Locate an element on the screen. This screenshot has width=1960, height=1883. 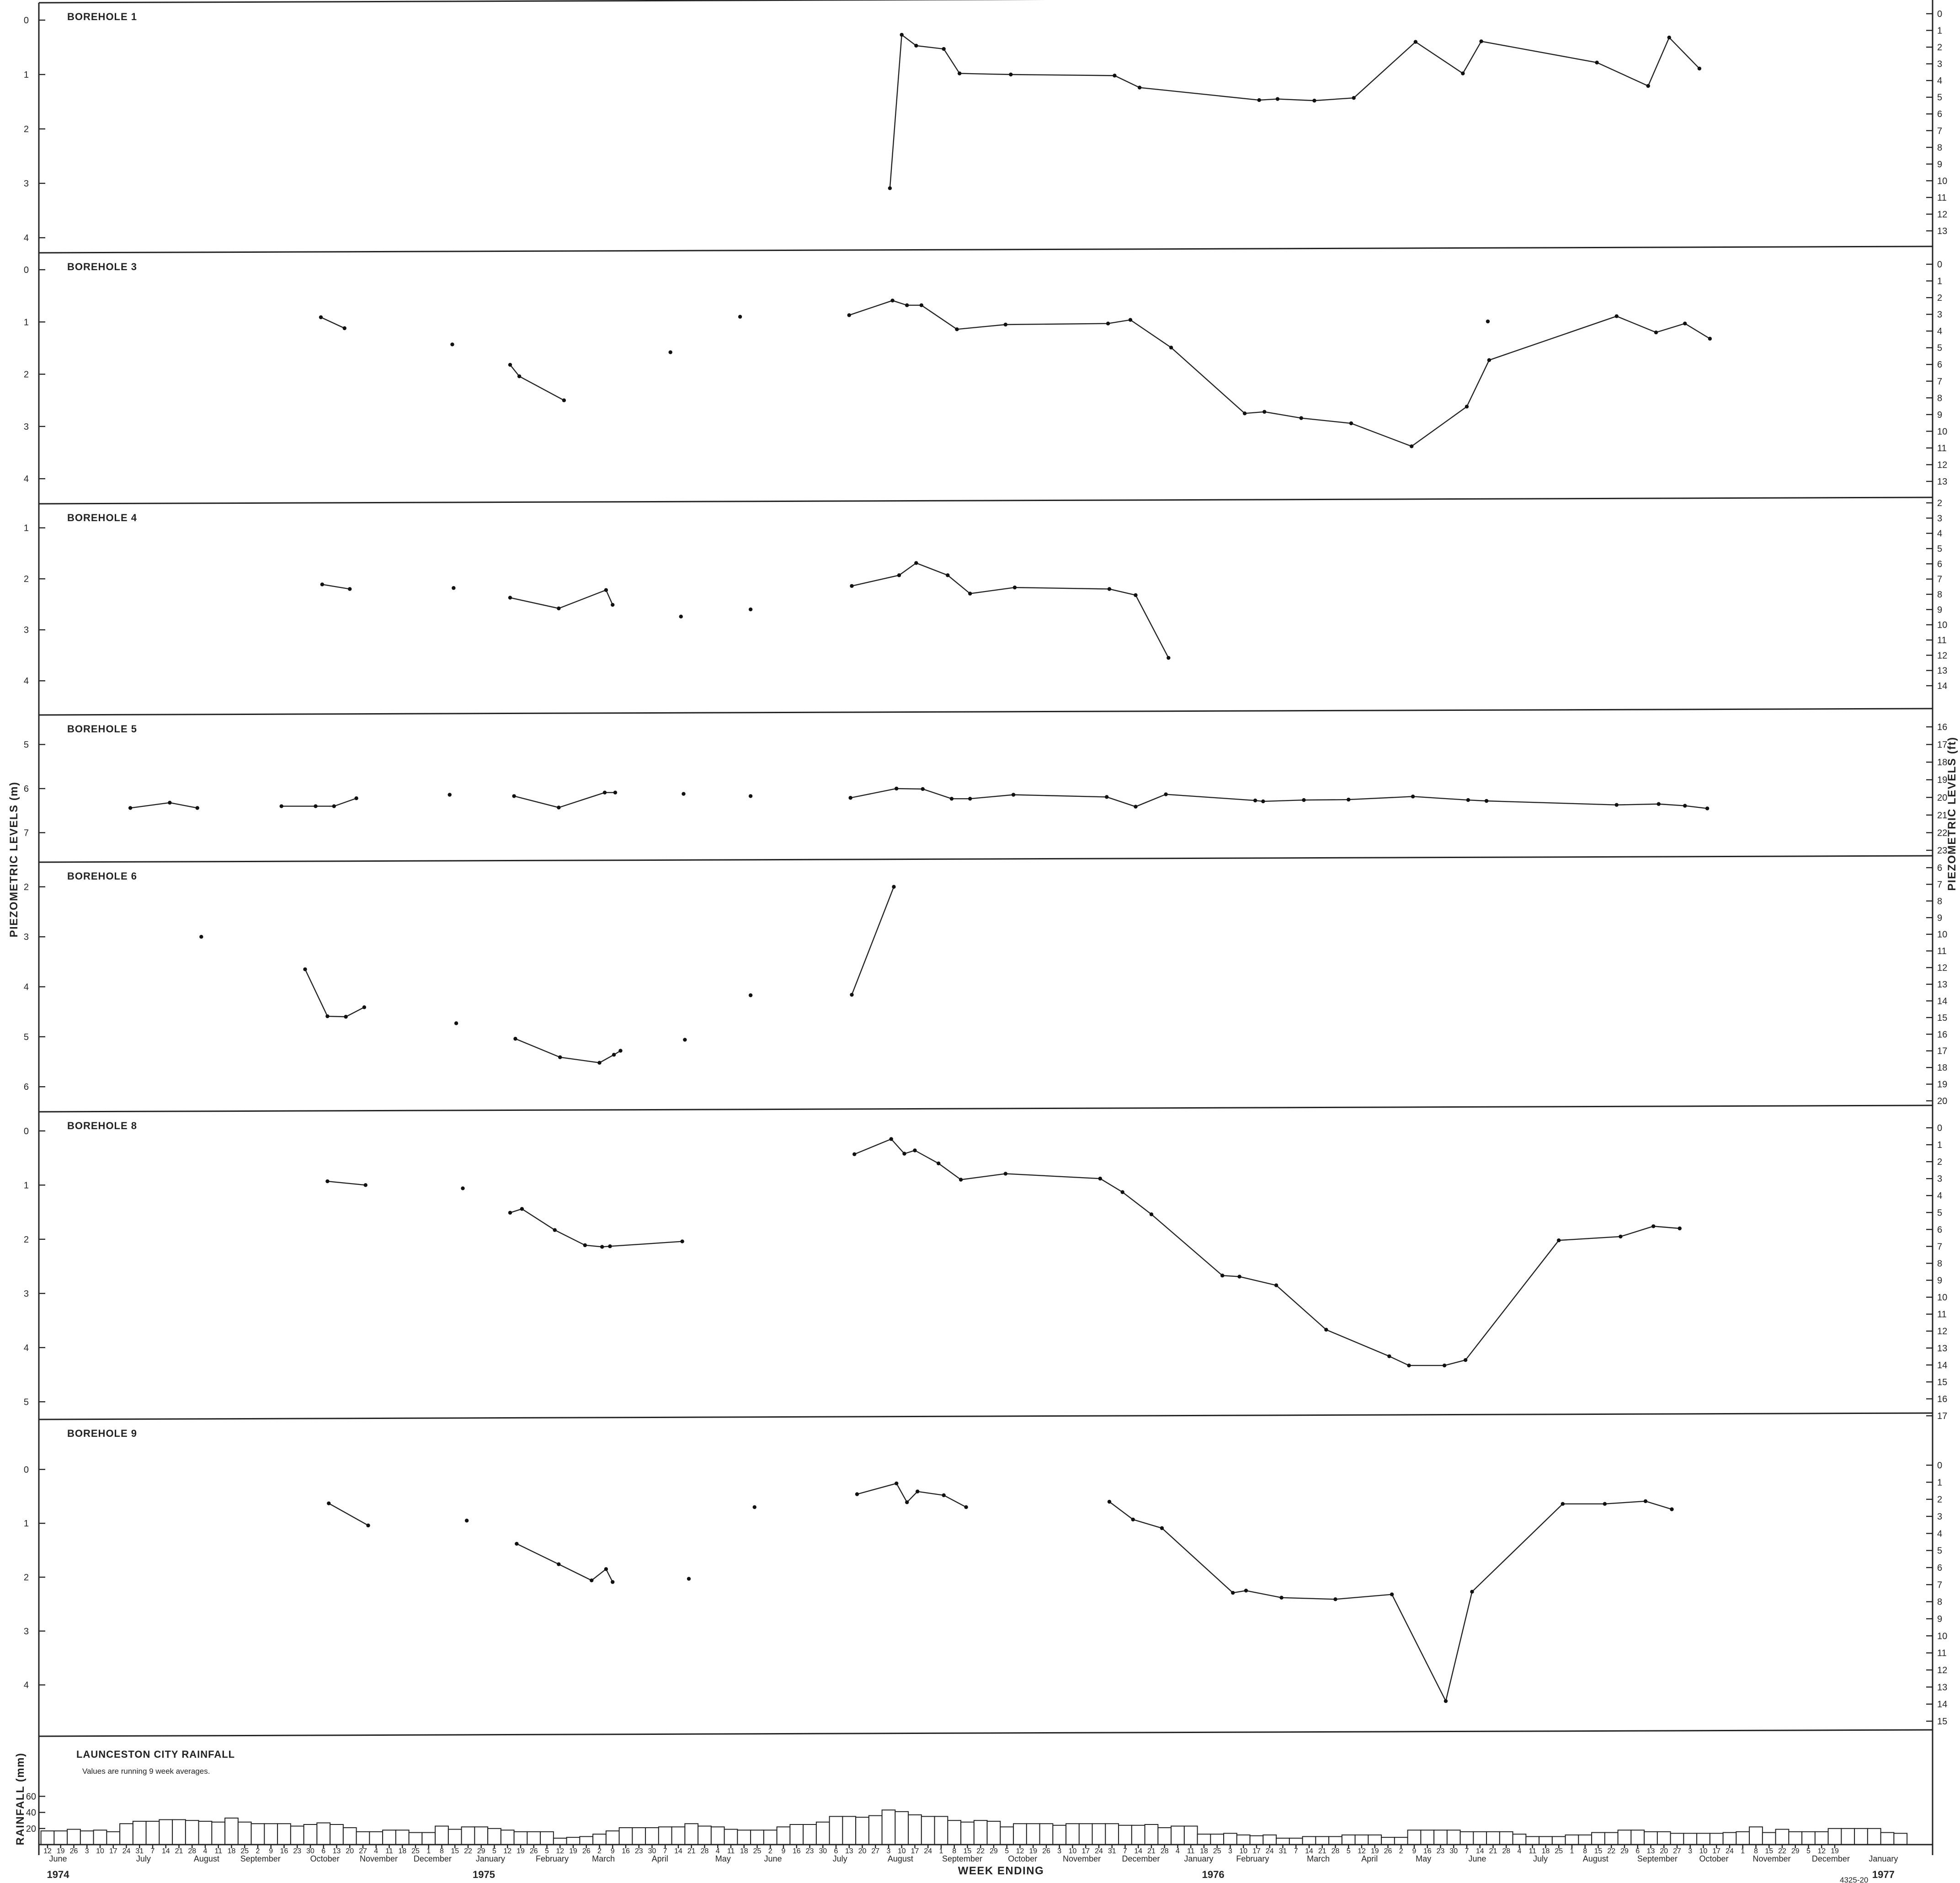
week-label: 26 is located at coordinates (1388, 1851).